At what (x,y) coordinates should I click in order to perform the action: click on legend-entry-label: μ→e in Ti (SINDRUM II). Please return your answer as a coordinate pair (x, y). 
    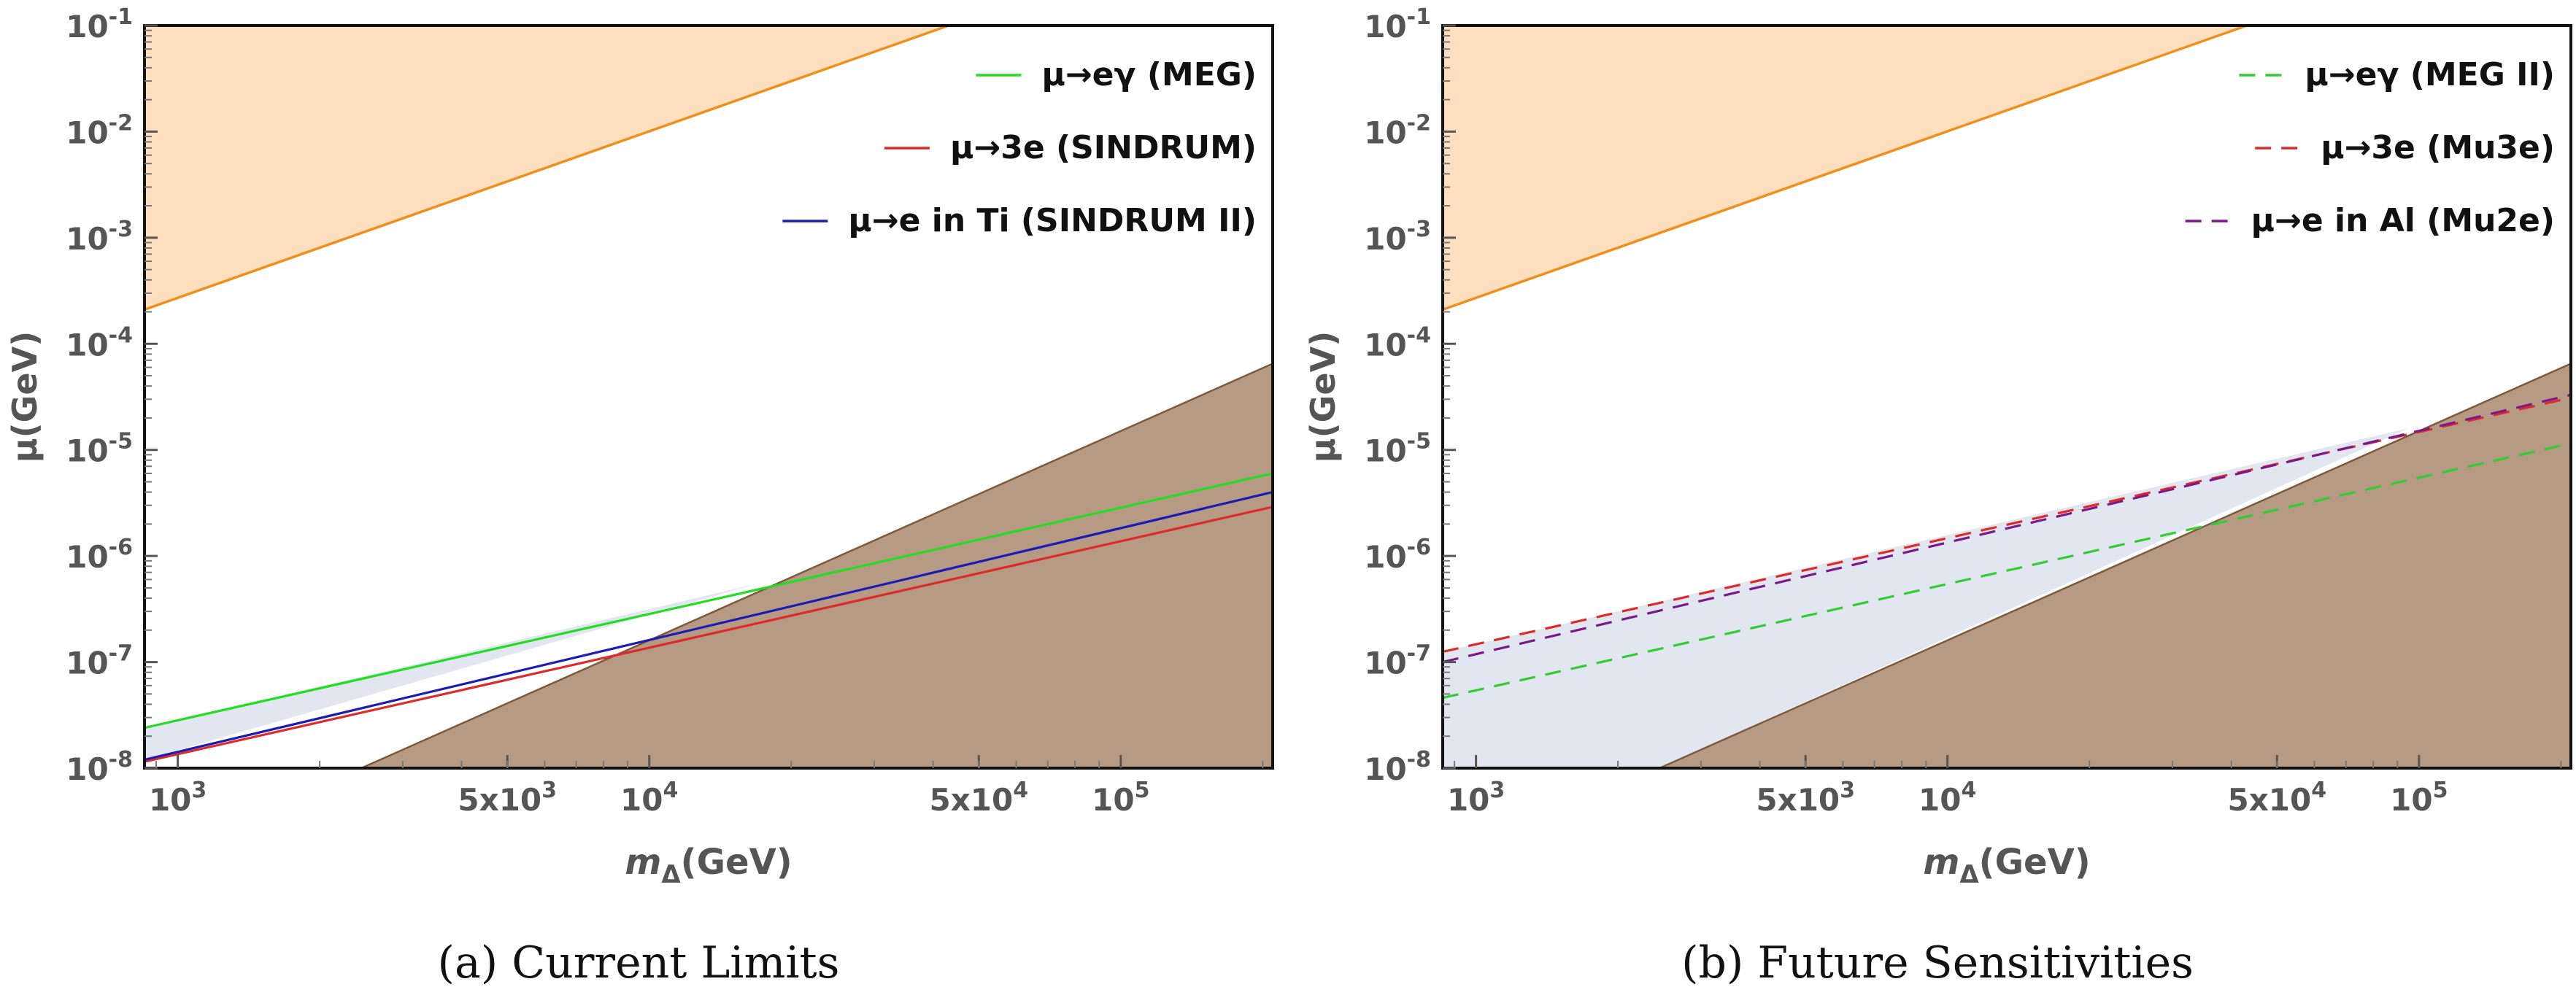
    Looking at the image, I should click on (1052, 221).